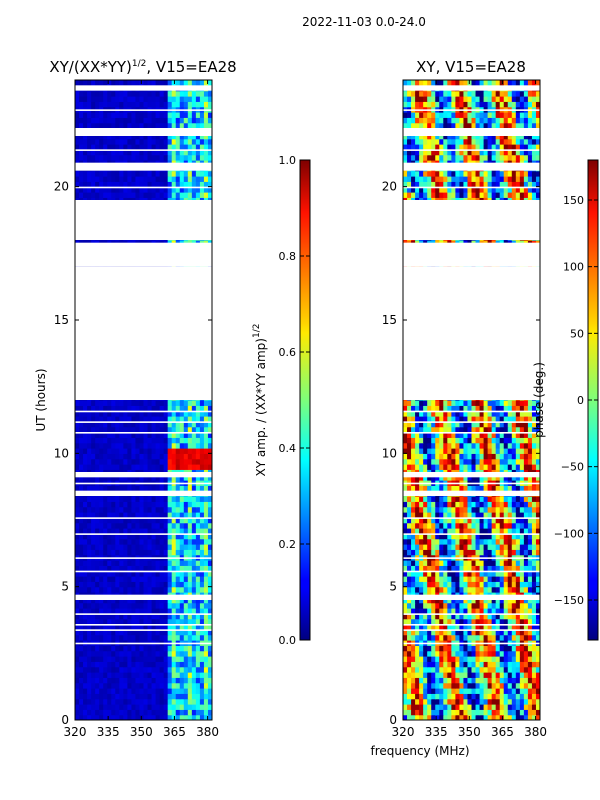  I want to click on right-panel-title: XY, V15=EA28, so click(471, 67).